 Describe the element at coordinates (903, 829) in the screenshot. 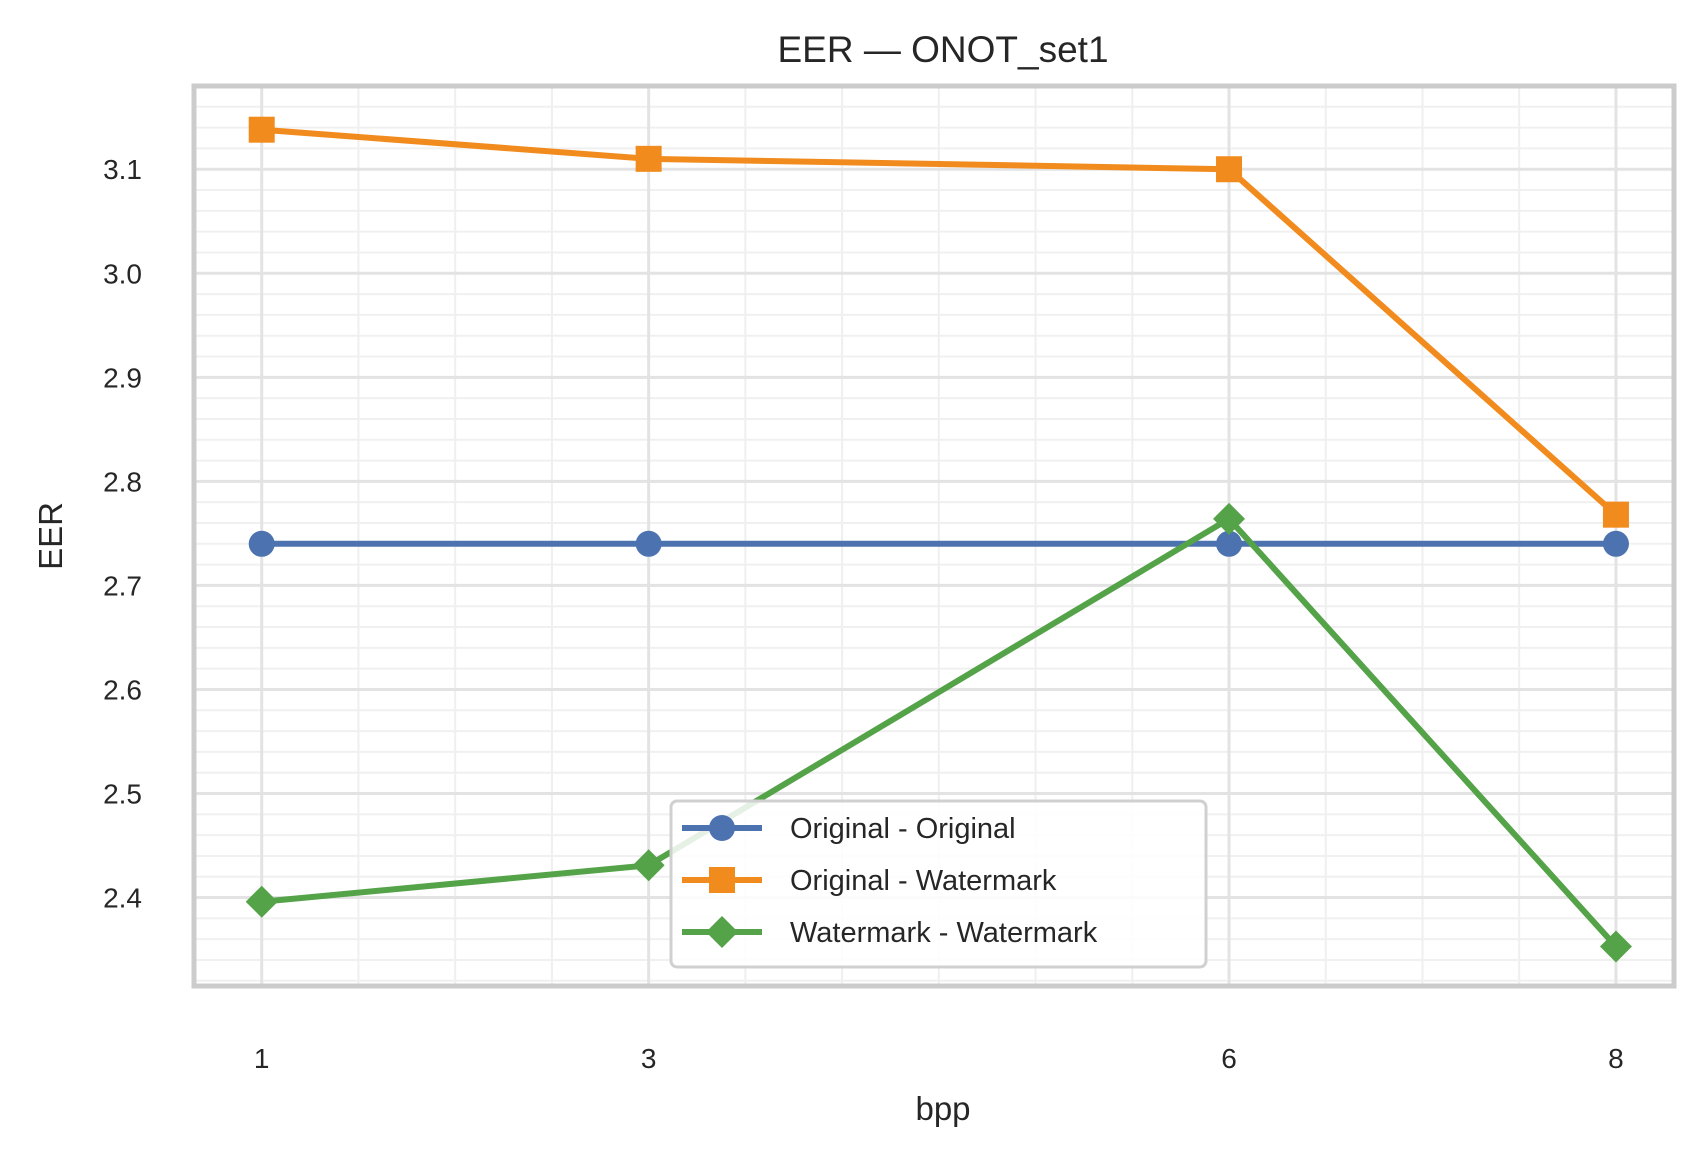

I see `legend-label: Original - Original` at that location.